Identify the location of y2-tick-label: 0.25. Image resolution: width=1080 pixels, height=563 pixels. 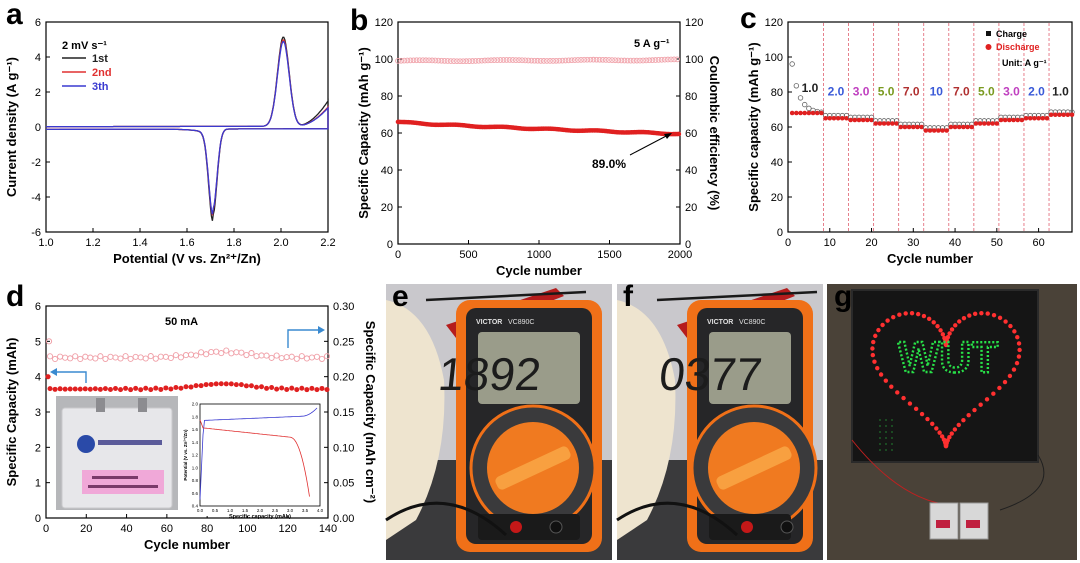
(343, 342).